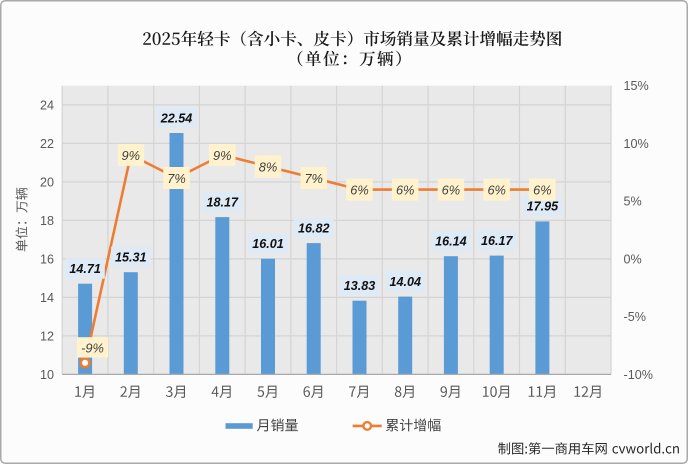 The height and width of the screenshot is (469, 688). I want to click on svg-text: 10, so click(47, 375).